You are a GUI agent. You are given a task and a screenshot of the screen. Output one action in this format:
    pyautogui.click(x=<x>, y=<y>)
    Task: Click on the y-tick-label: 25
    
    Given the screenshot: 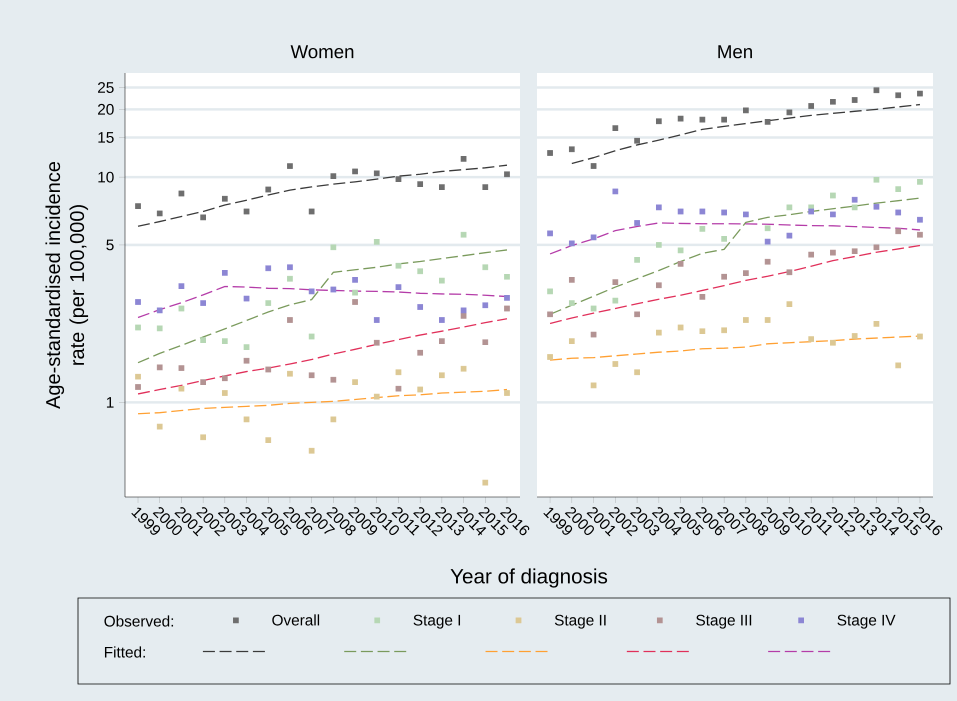 What is the action you would take?
    pyautogui.click(x=106, y=87)
    